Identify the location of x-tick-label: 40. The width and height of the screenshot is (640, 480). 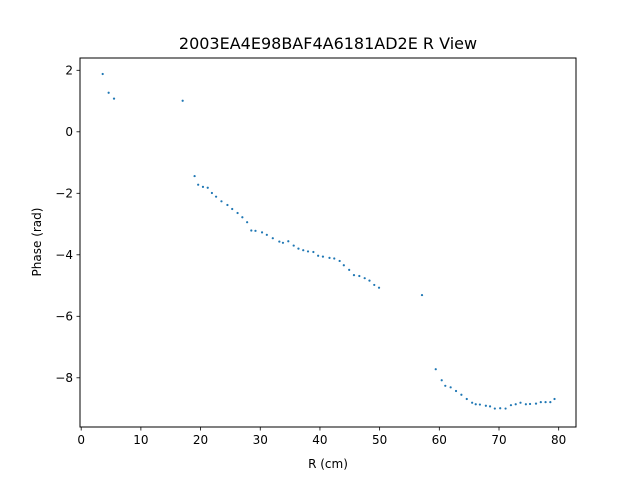
(319, 440).